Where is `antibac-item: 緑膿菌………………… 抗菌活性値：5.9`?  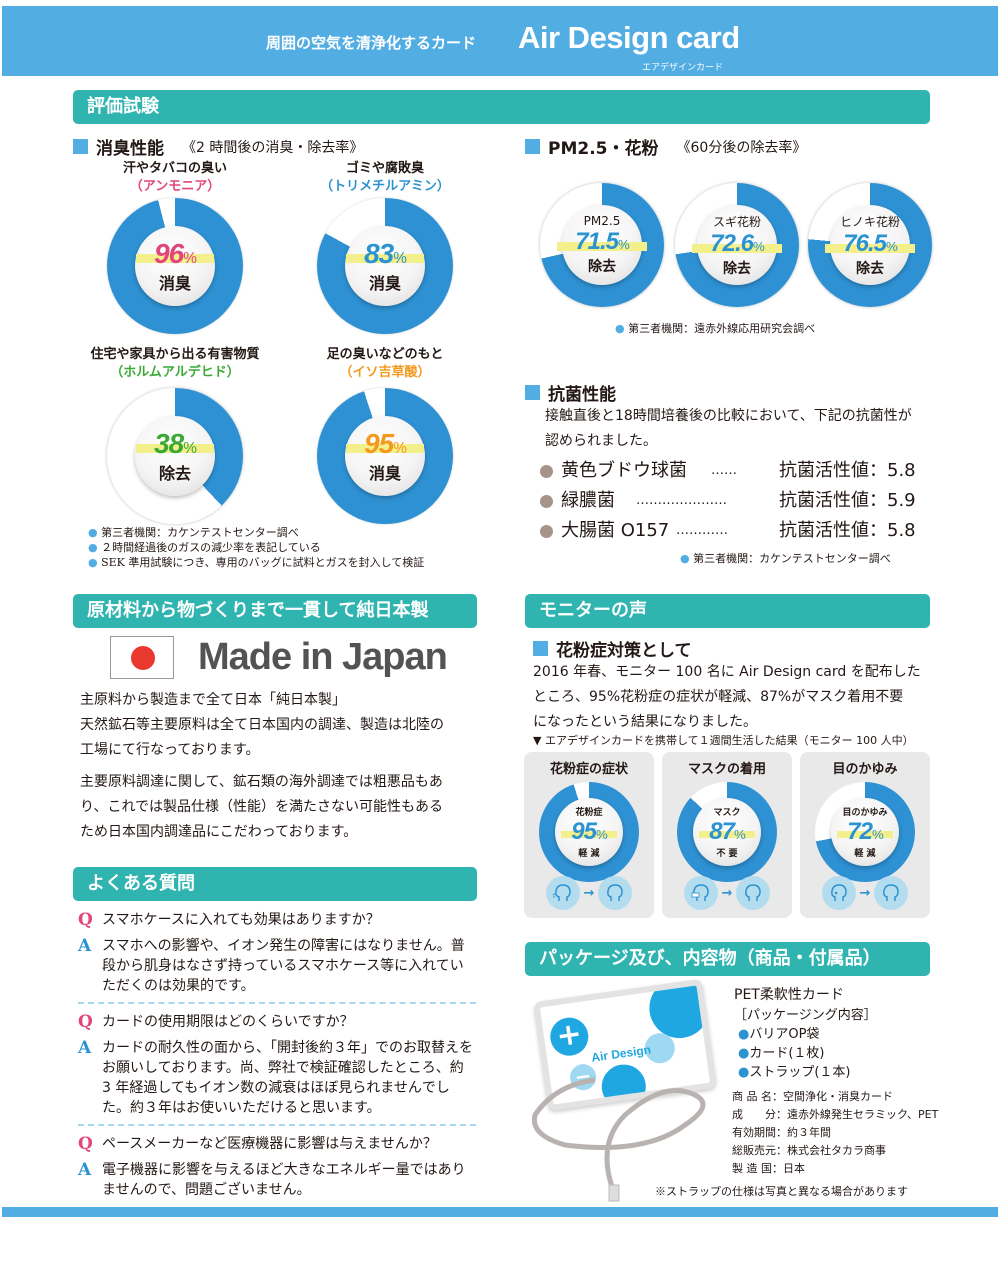
antibac-item: 緑膿菌………………… 抗菌活性値：5.9 is located at coordinates (728, 501).